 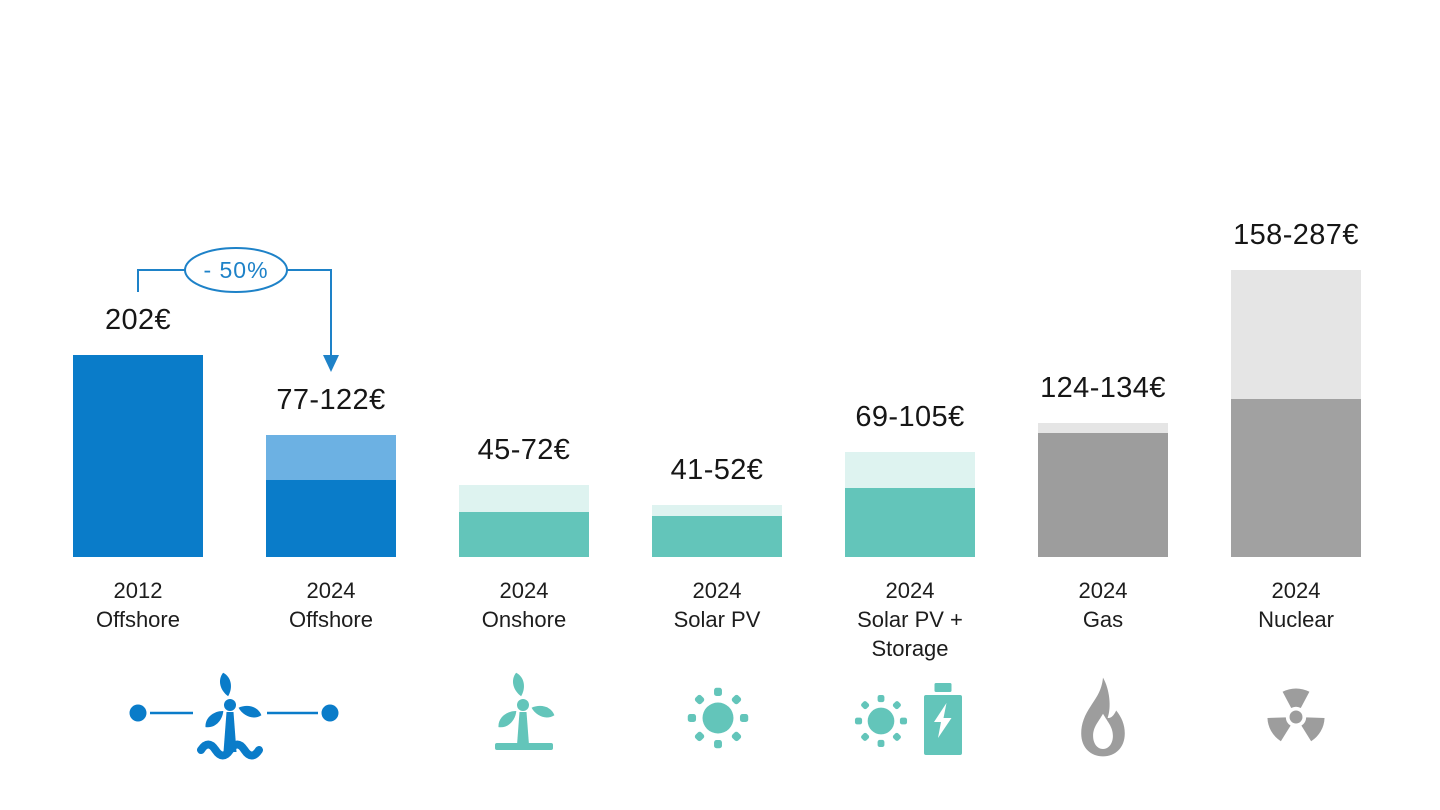 I want to click on value-label: 158-287€, so click(x=1296, y=235).